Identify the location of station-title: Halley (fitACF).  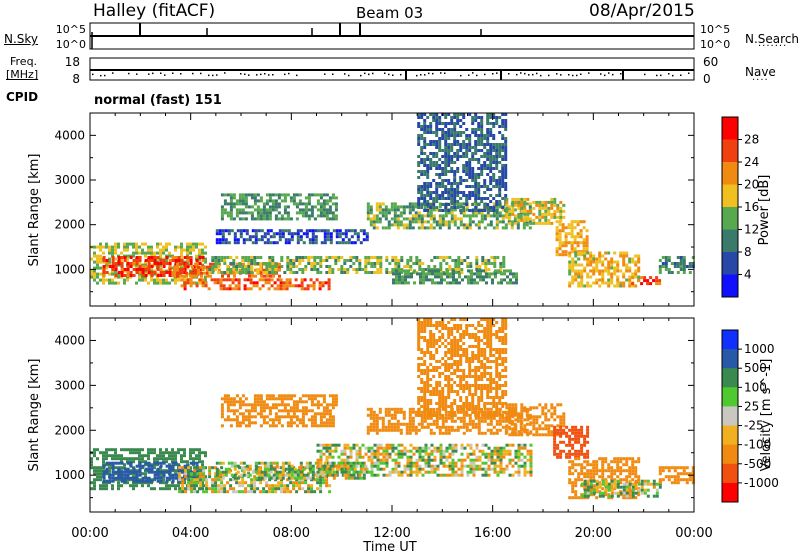
(154, 11).